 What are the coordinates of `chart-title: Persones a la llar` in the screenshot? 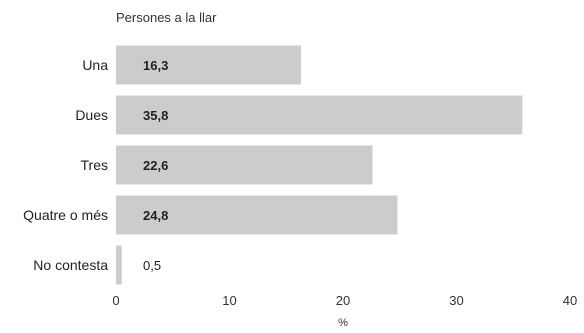 It's located at (166, 17).